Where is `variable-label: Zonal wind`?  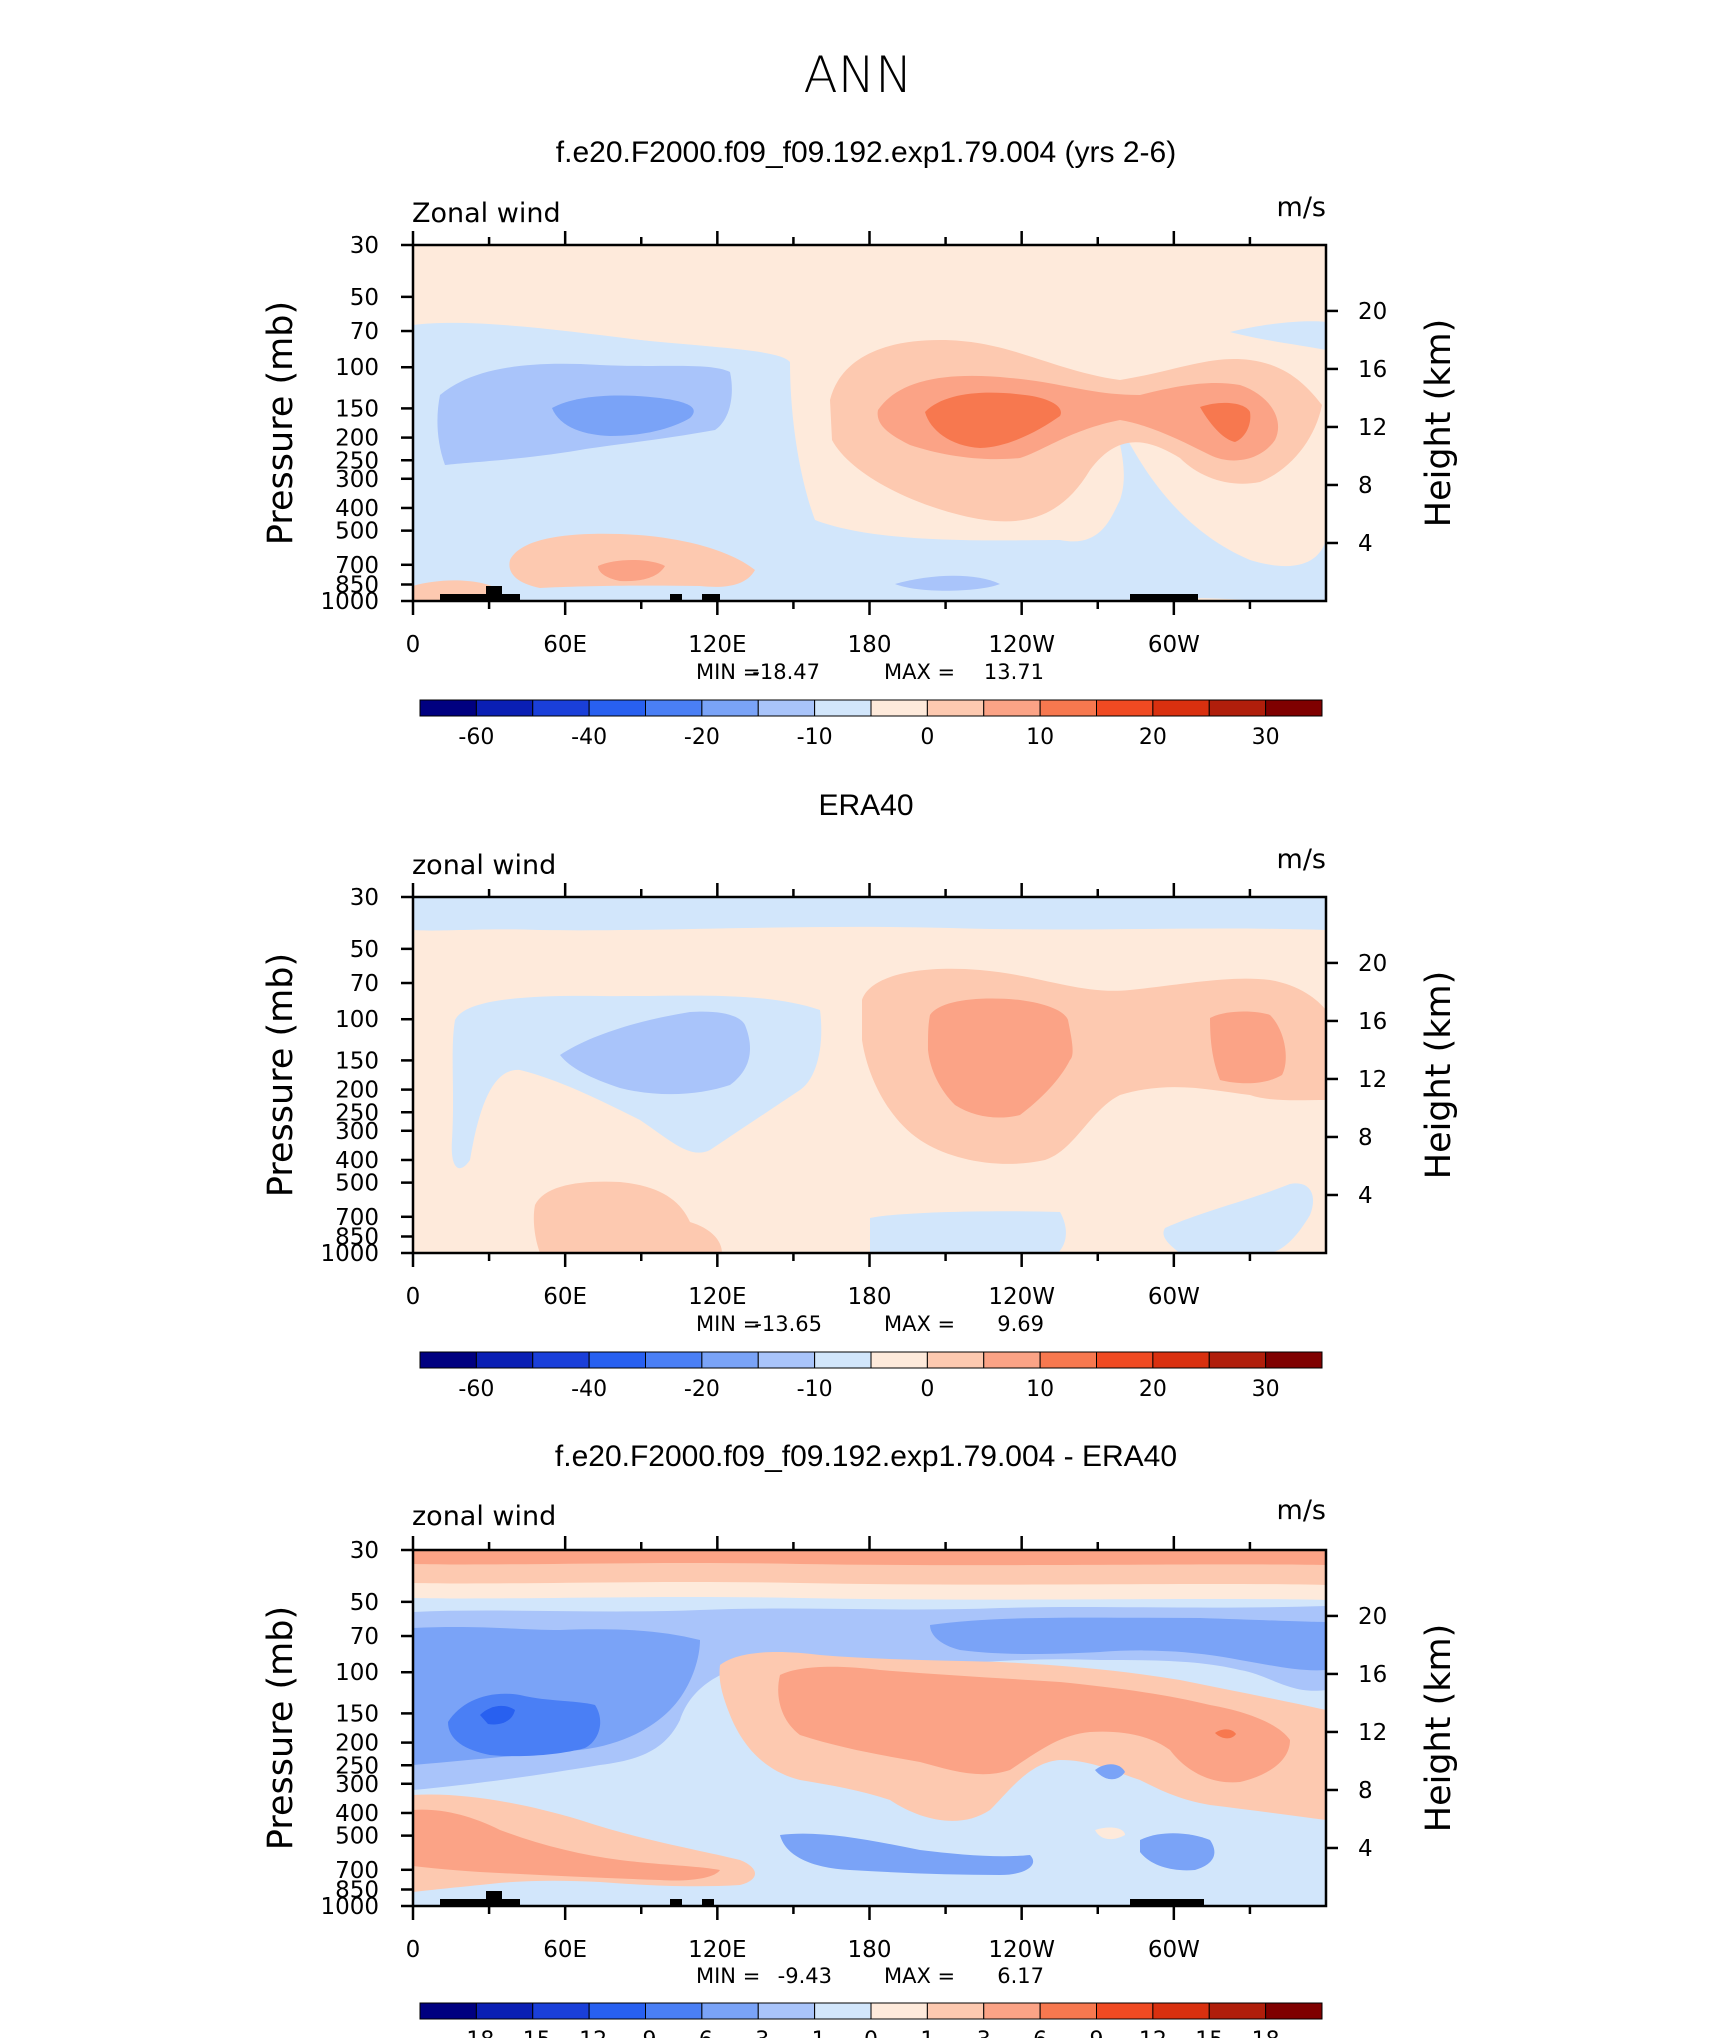
variable-label: Zonal wind is located at coordinates (486, 213).